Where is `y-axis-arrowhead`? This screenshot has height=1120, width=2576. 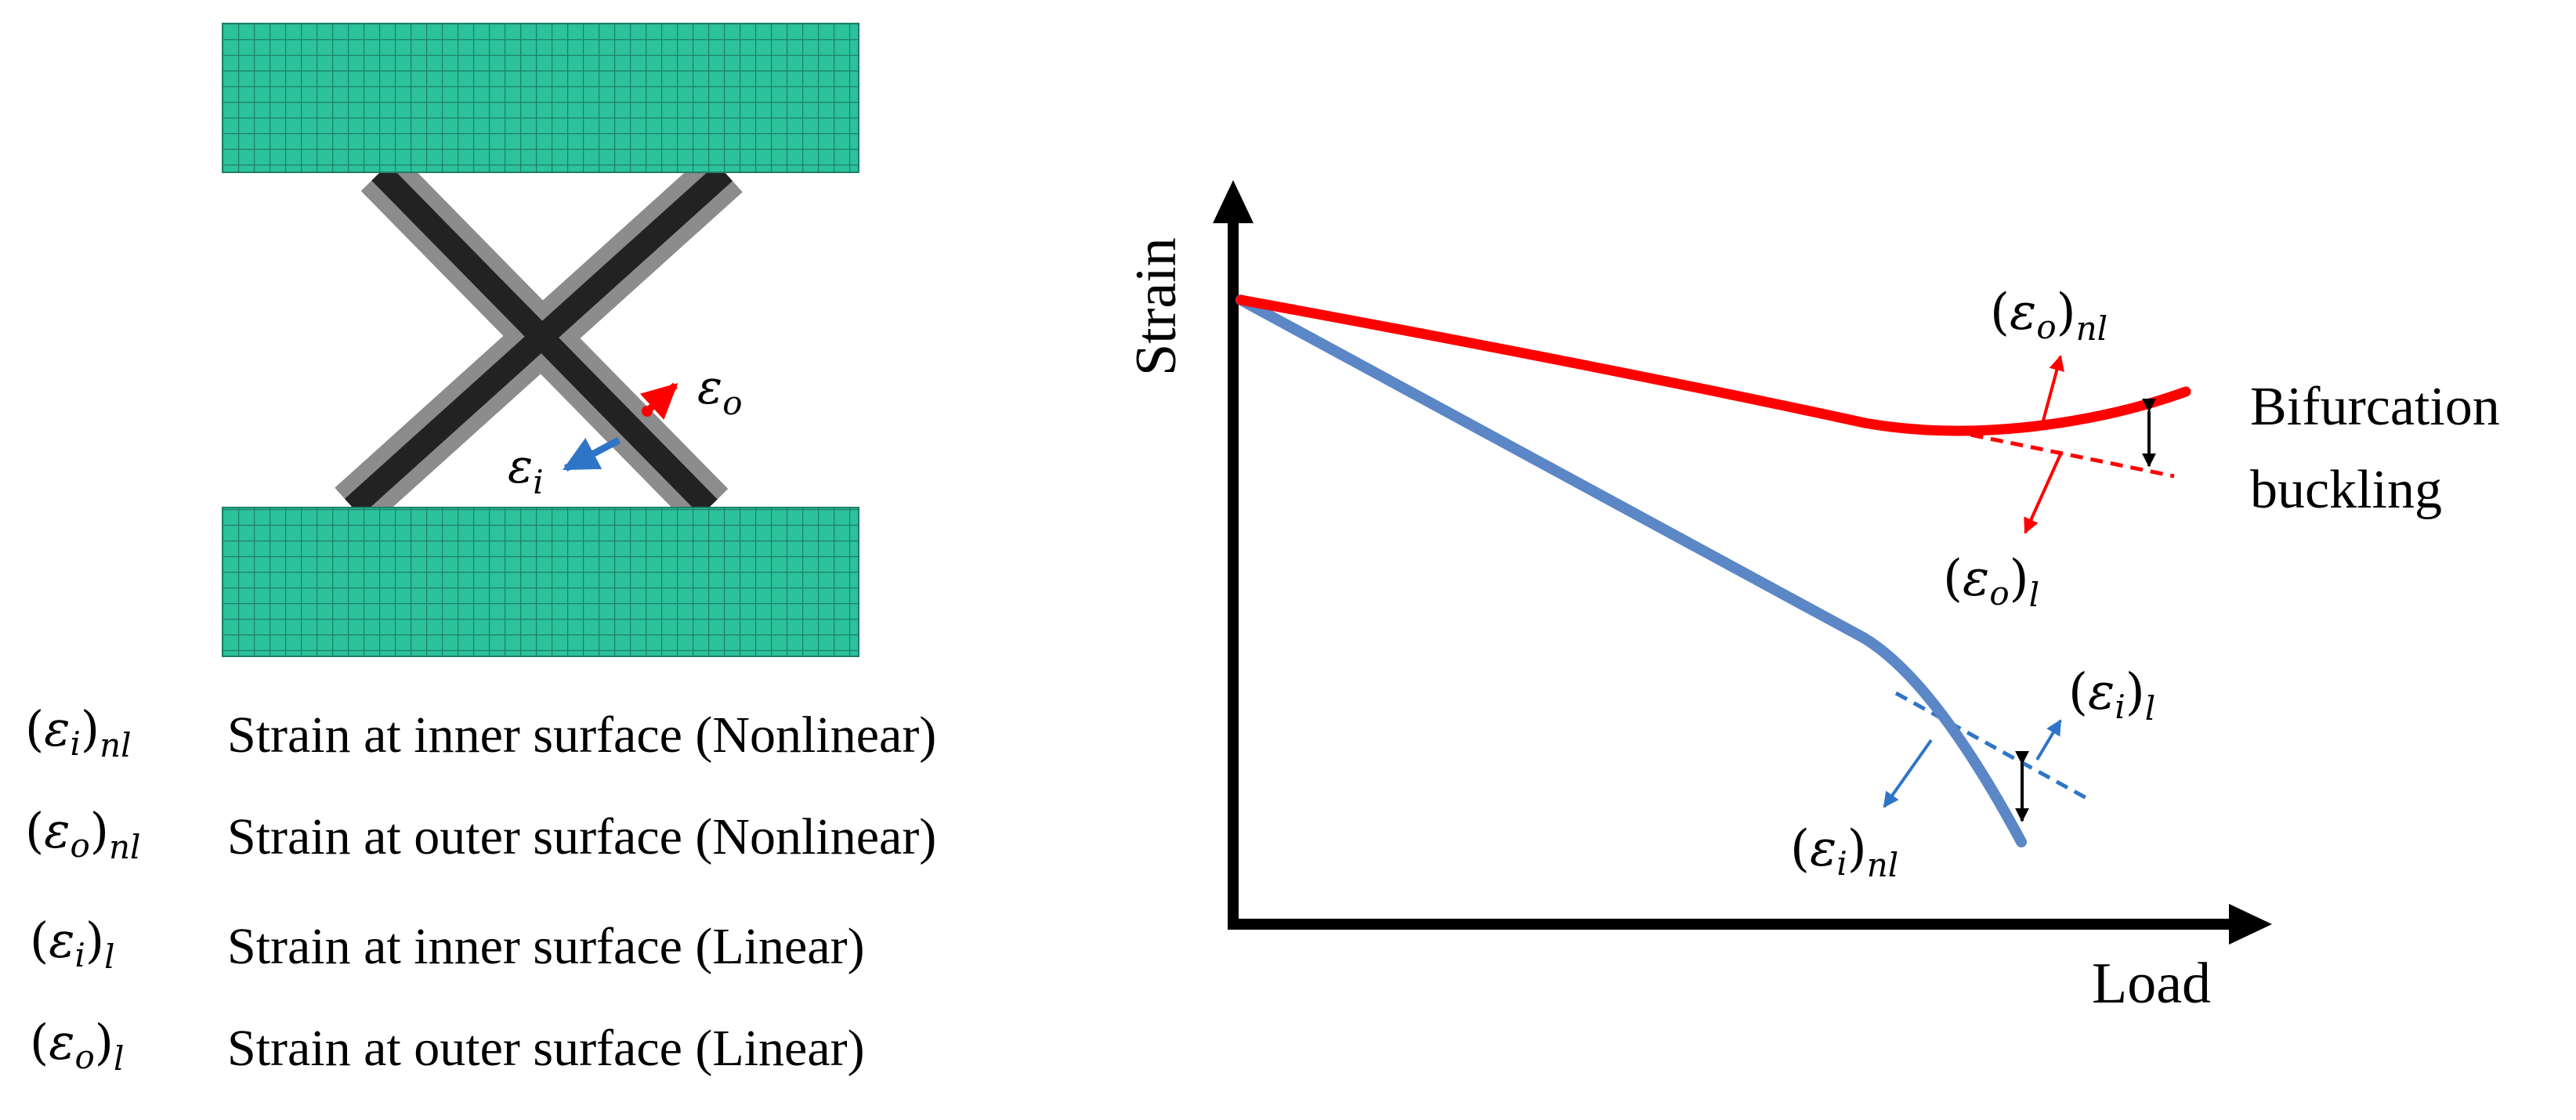 y-axis-arrowhead is located at coordinates (1234, 201).